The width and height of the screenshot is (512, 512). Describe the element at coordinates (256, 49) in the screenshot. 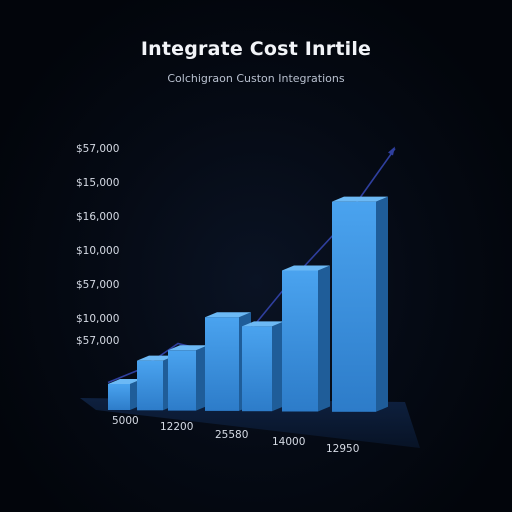

I see `chart-title: Integrate Cost Inrtile` at that location.